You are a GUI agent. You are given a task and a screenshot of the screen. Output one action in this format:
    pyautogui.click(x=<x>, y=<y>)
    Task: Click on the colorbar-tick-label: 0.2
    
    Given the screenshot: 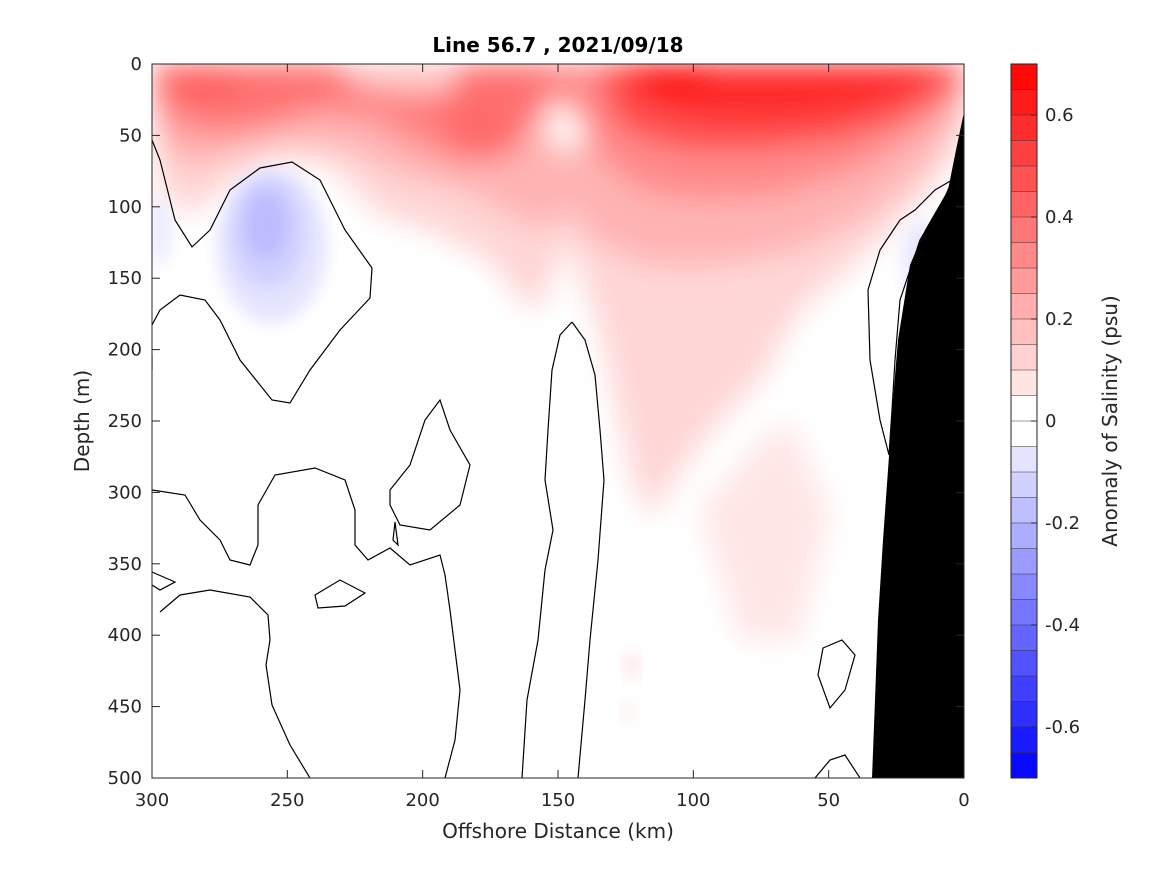 What is the action you would take?
    pyautogui.click(x=1059, y=319)
    